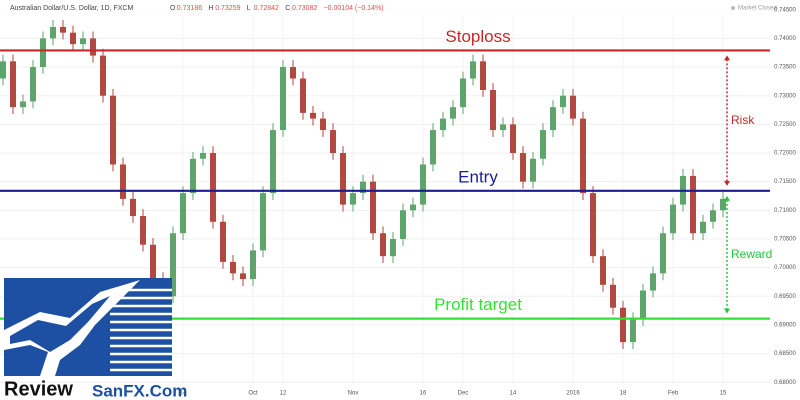 This screenshot has width=800, height=400. Describe the element at coordinates (573, 394) in the screenshot. I see `x-tick-label: 2016` at that location.